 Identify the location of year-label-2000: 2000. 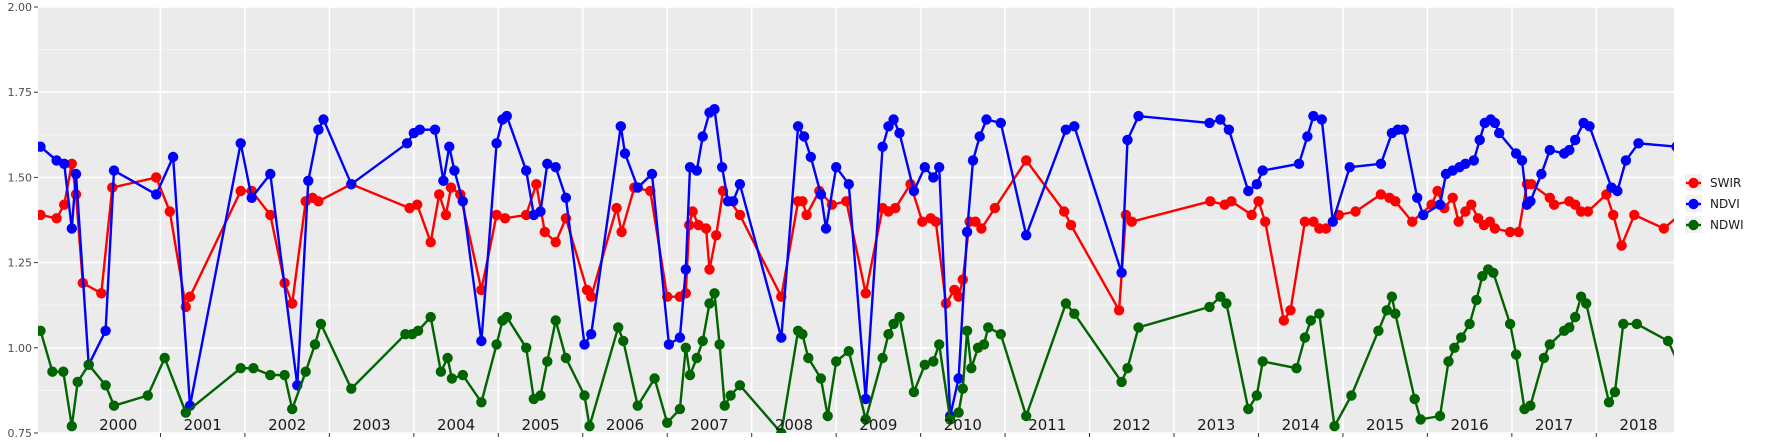
(118, 425).